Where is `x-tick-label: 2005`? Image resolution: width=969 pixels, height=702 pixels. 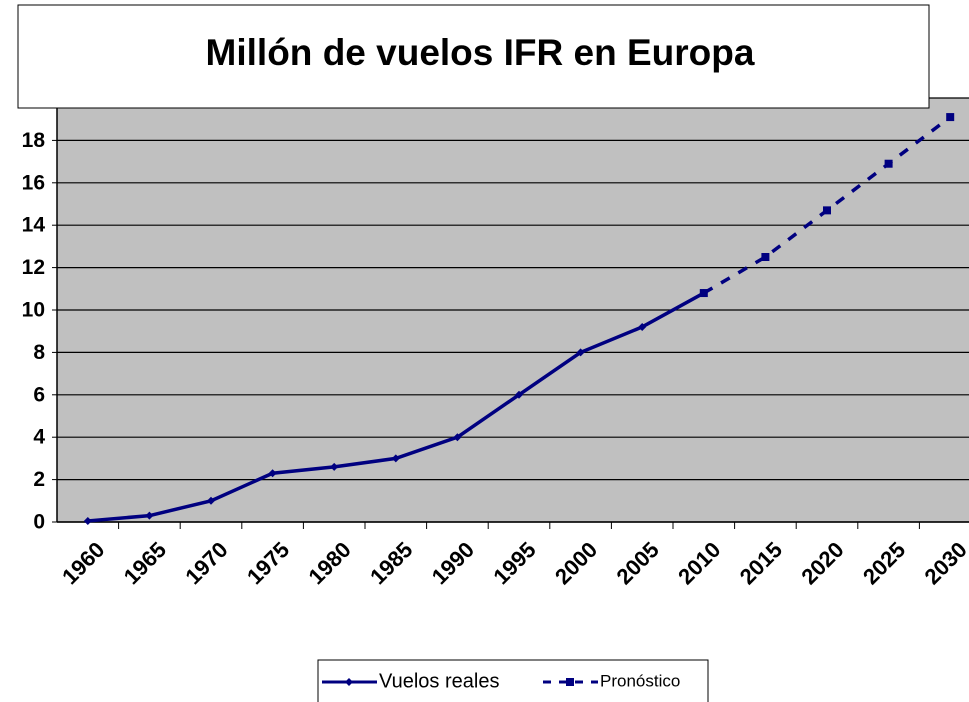
x-tick-label: 2005 is located at coordinates (638, 563).